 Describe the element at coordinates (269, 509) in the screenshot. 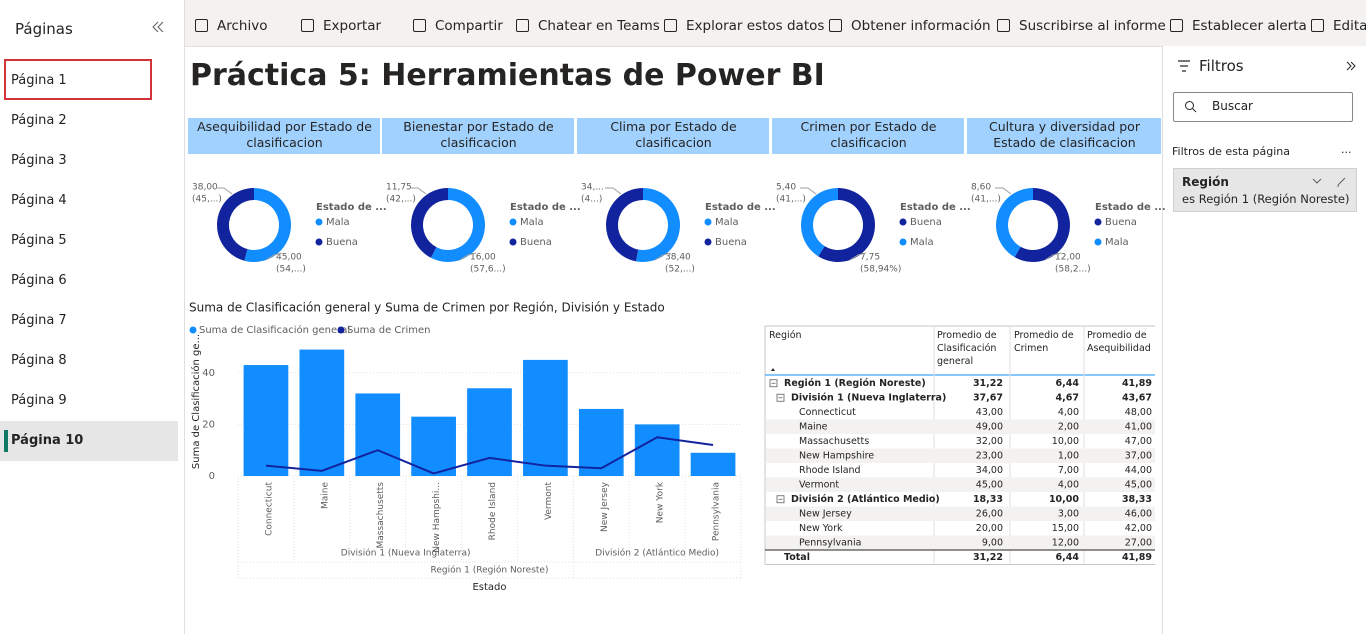

I see `x-tick-label: Connecticut` at that location.